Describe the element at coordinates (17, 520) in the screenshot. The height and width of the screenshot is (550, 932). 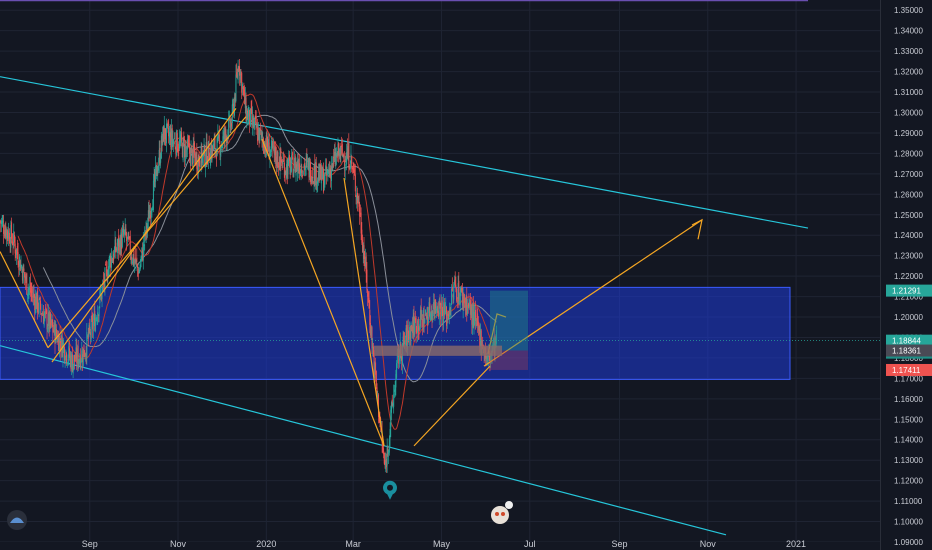
I see `tradingview-logo-mark` at that location.